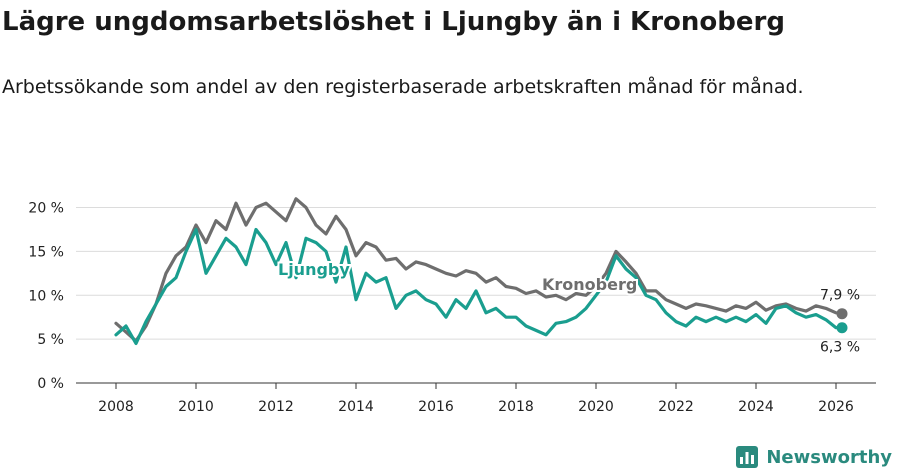 The image size is (900, 474). What do you see at coordinates (46, 252) in the screenshot?
I see `y-tick-label: 15 %` at bounding box center [46, 252].